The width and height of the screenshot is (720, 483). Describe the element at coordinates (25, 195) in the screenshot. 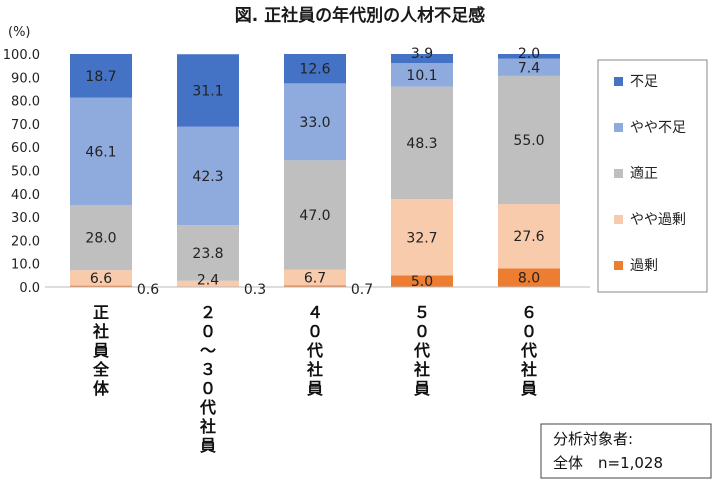

I see `y-tick-label: 40.0` at that location.